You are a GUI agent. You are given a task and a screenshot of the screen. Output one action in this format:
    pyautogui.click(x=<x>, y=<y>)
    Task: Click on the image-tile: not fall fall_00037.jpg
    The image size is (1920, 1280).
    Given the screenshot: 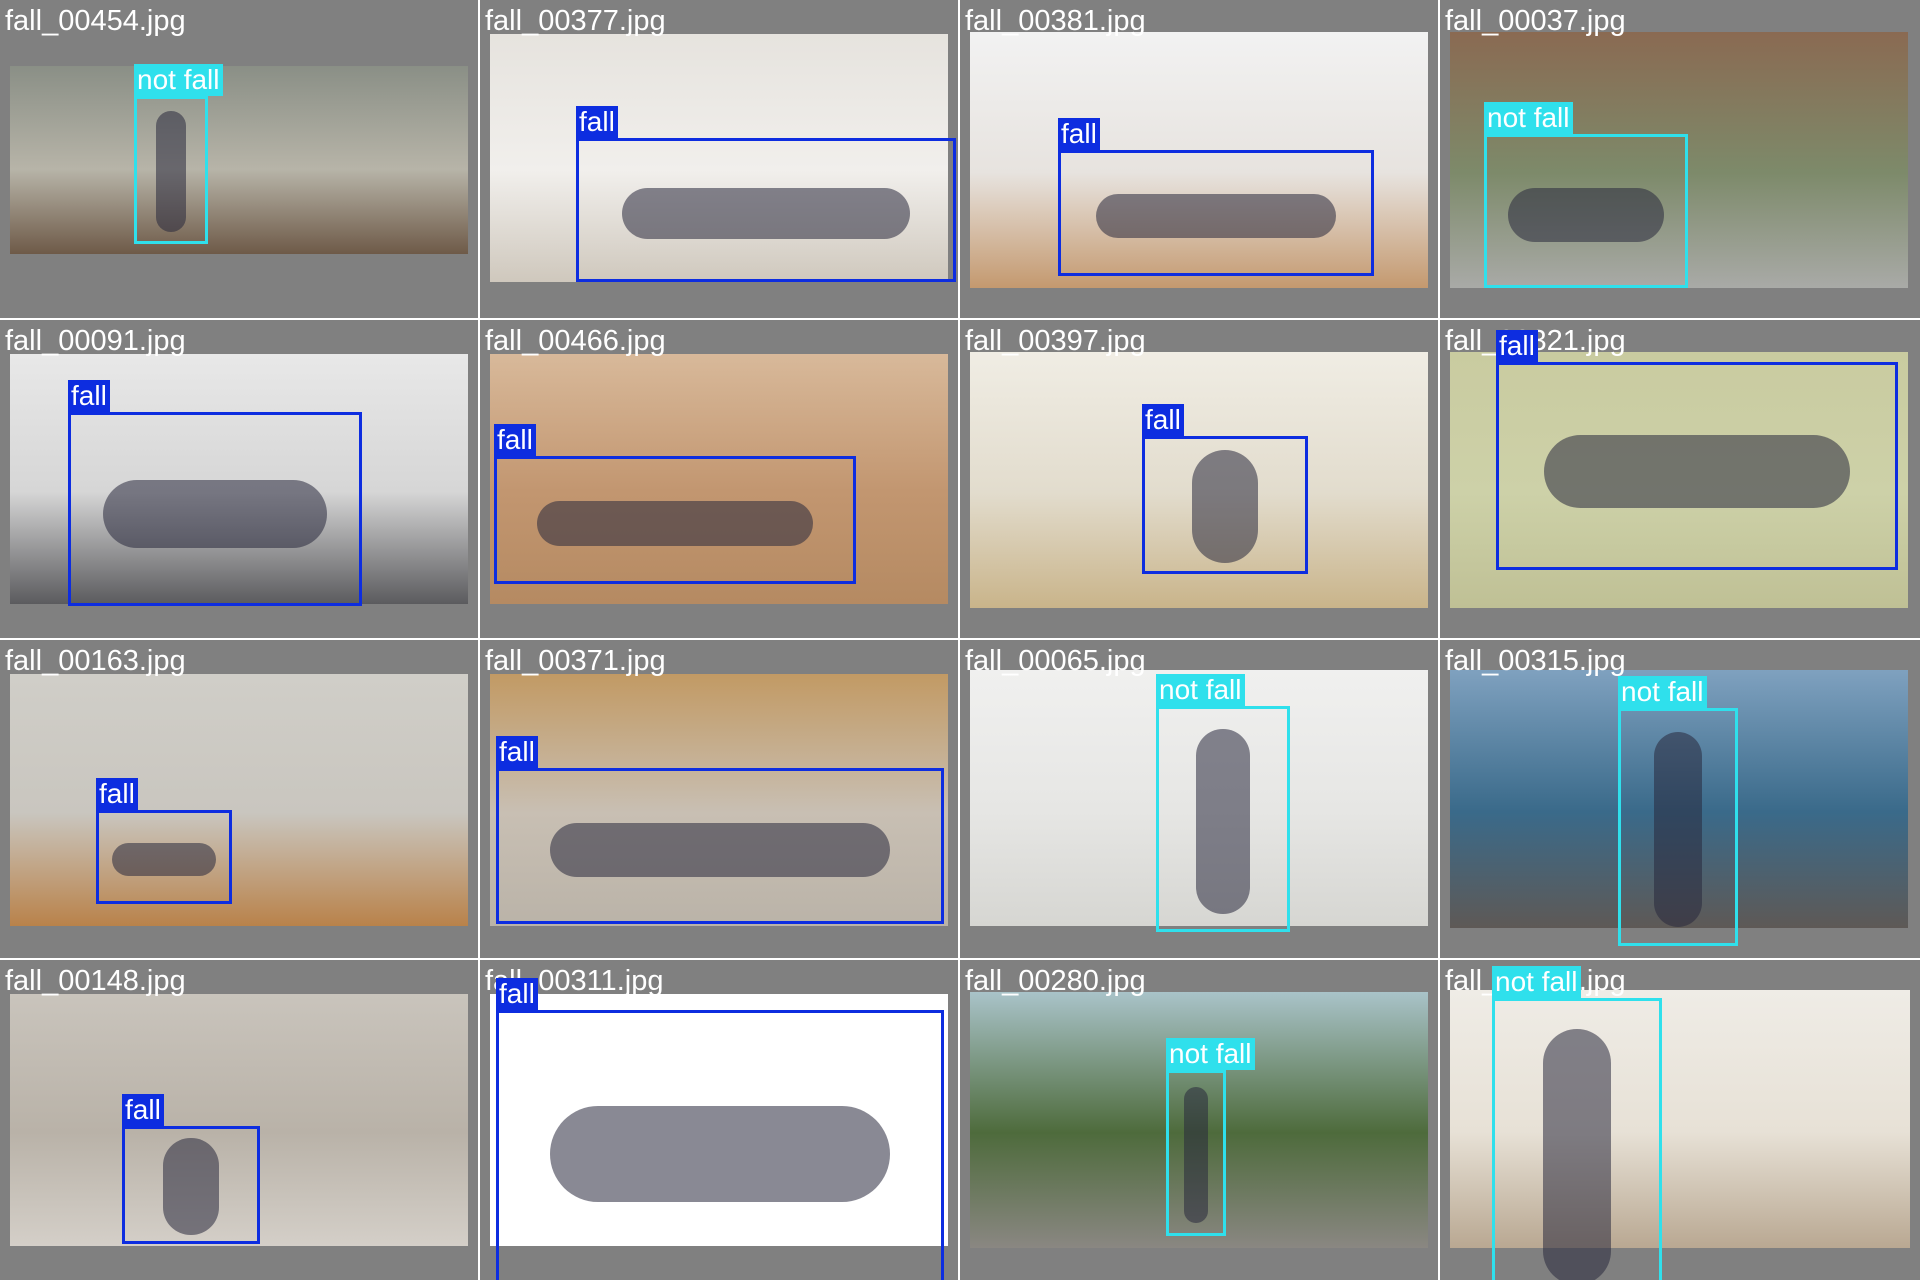 What is the action you would take?
    pyautogui.click(x=1680, y=159)
    